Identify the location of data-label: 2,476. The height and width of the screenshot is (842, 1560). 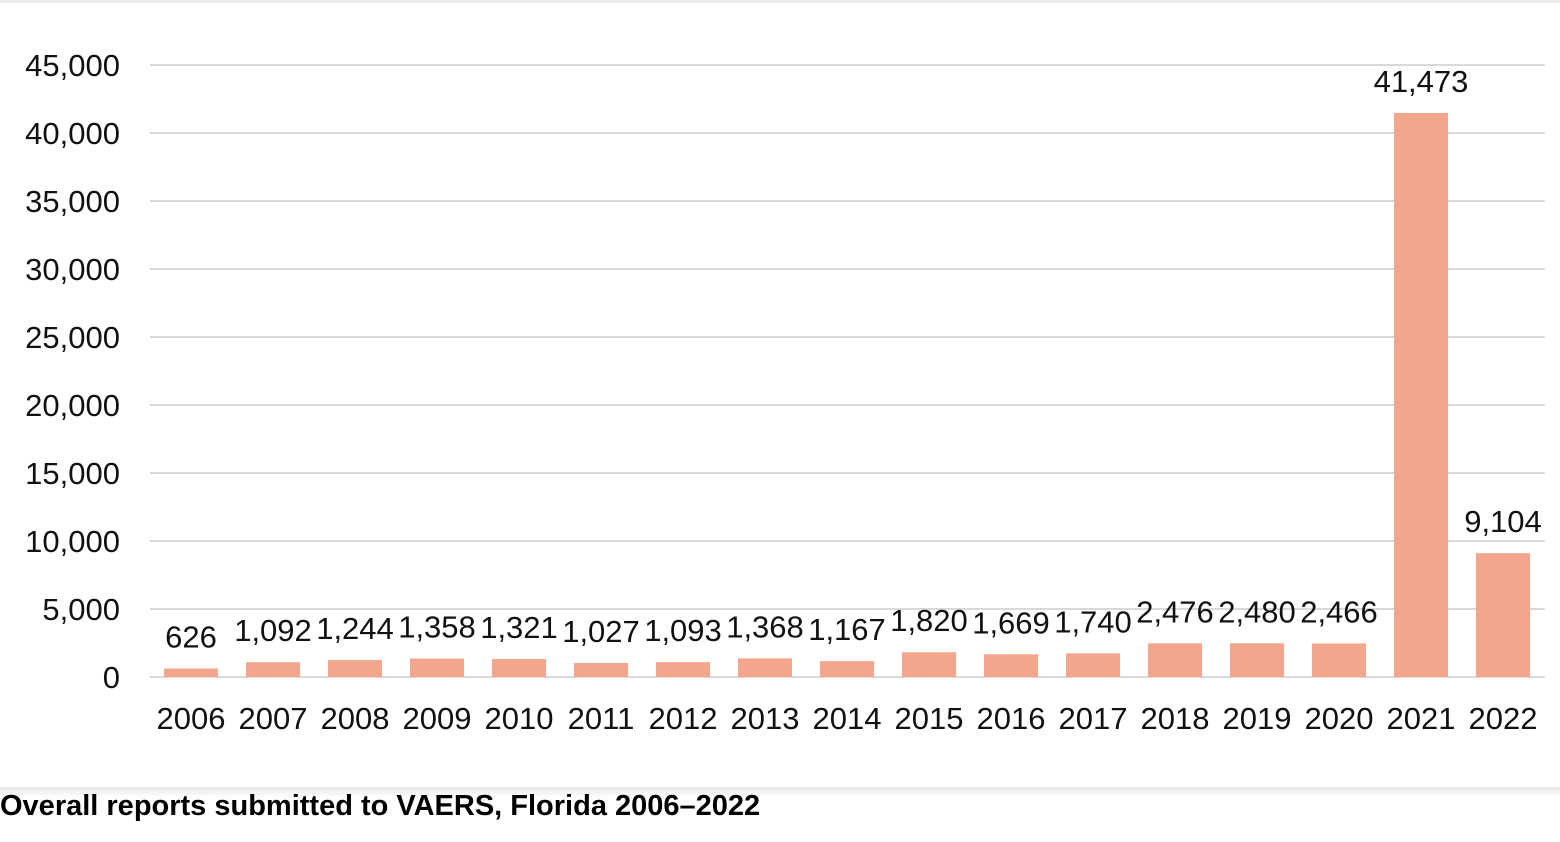
(1175, 611).